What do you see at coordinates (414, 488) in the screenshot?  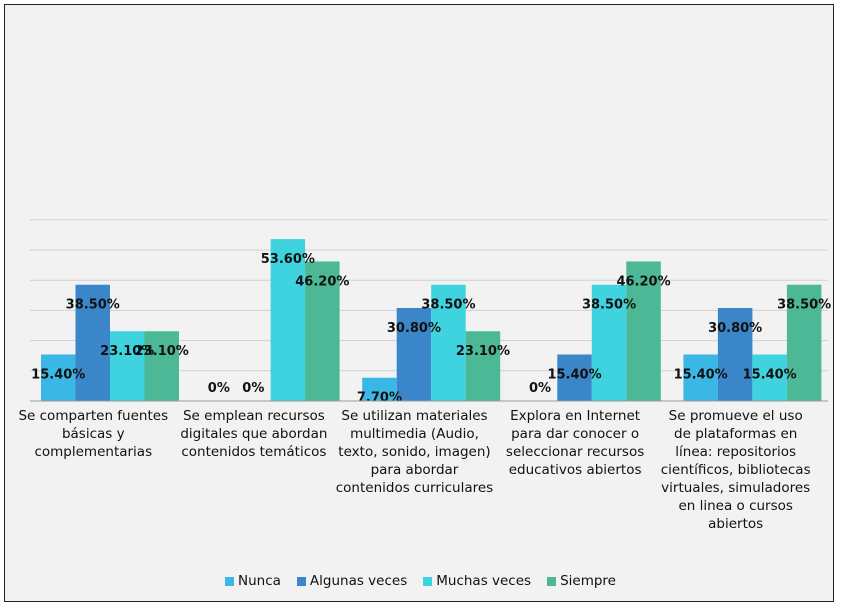 I see `category-label-line: contenidos curriculares` at bounding box center [414, 488].